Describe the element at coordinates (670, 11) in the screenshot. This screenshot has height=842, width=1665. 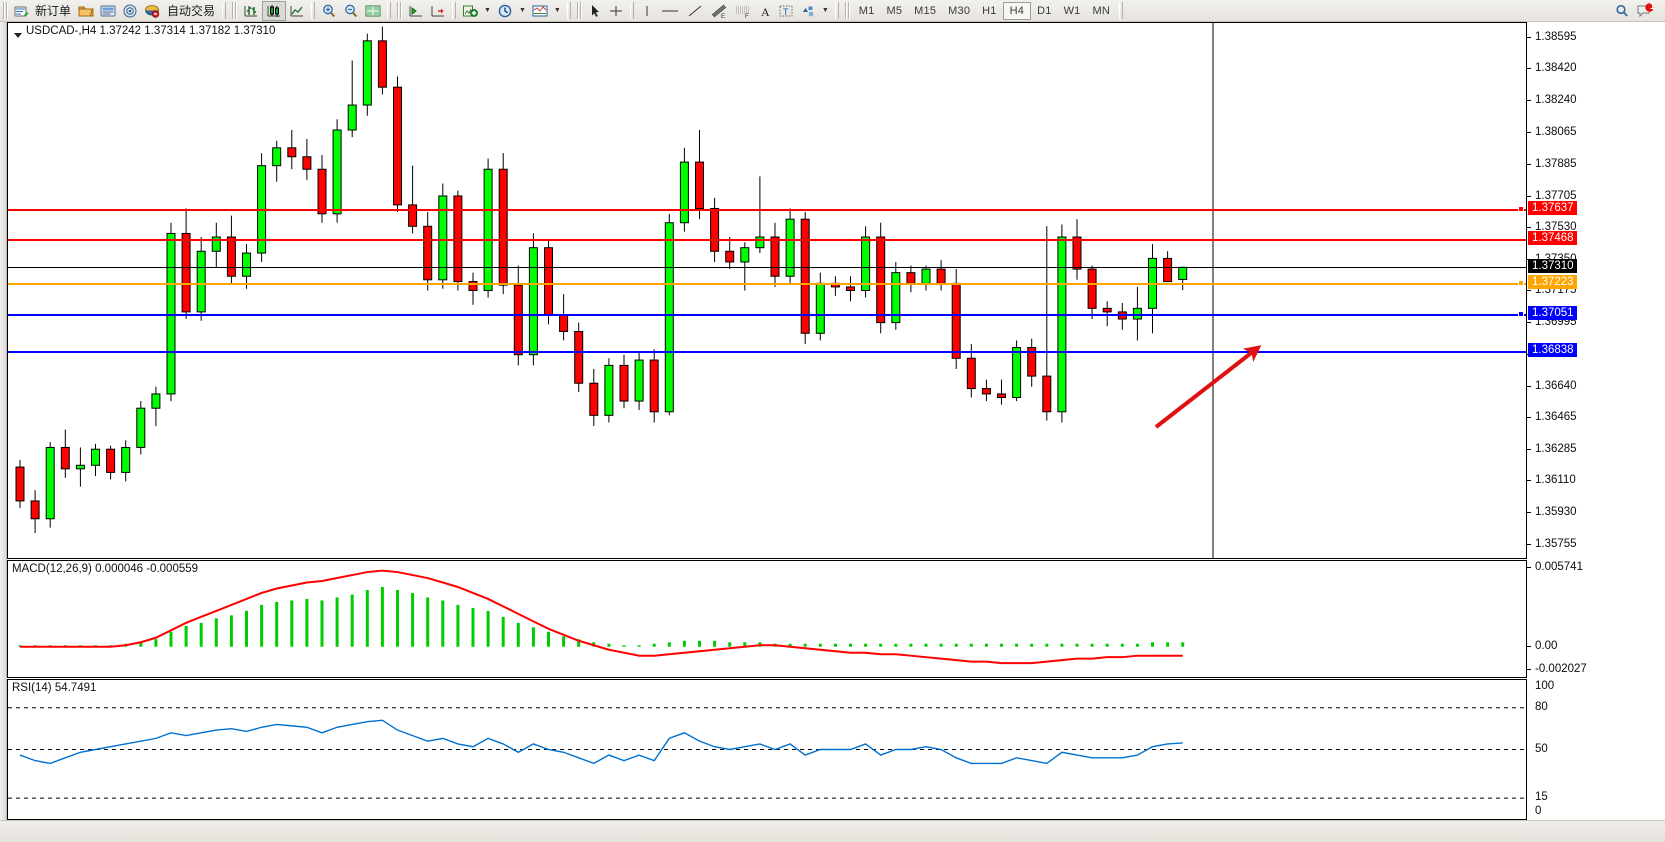
I see `horizontal-line-icon` at that location.